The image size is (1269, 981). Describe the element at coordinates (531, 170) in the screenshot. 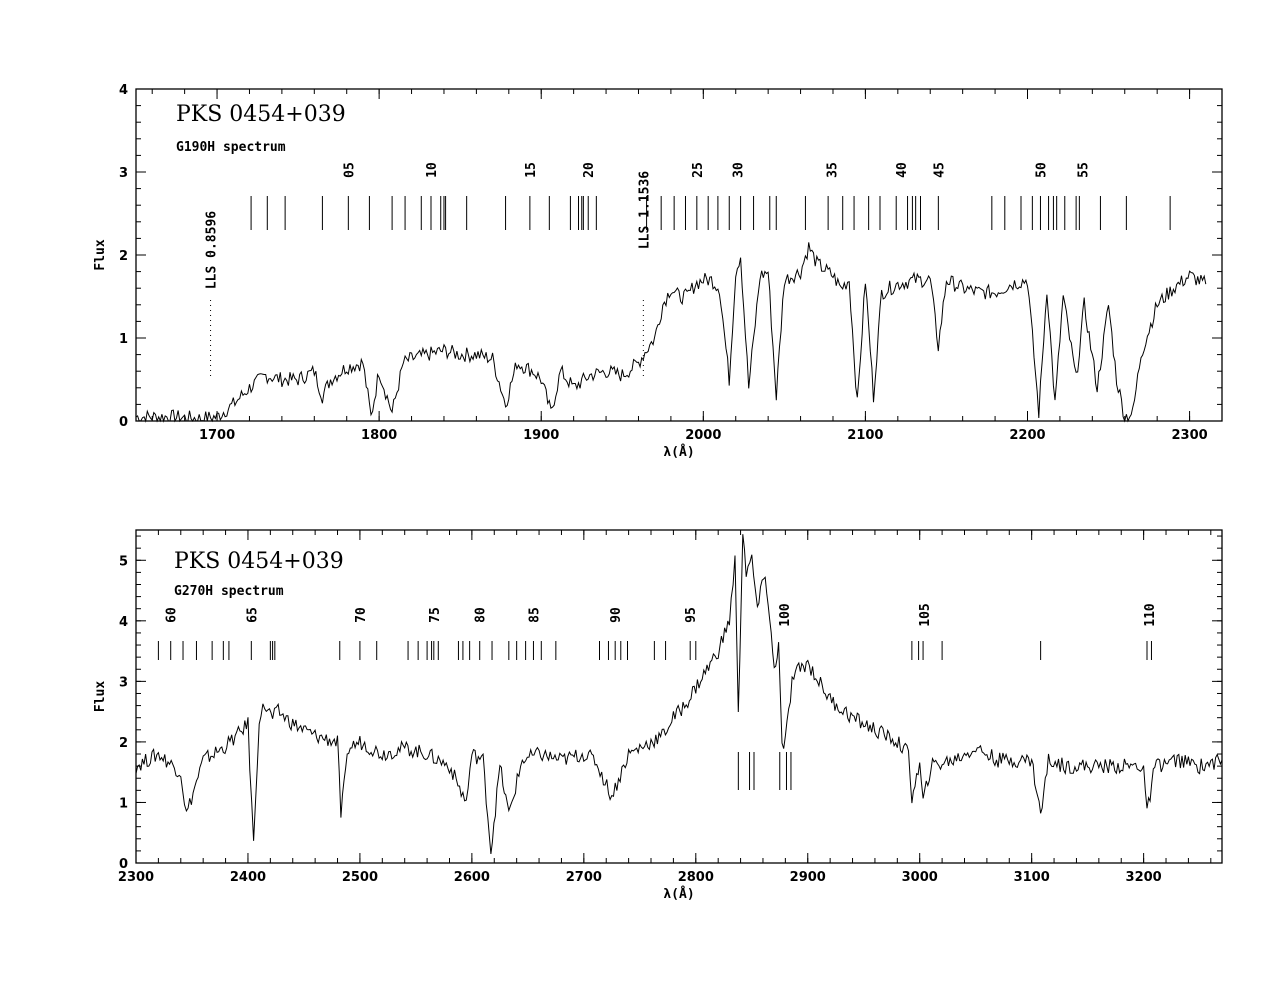

I see `line-index-label: 15` at that location.